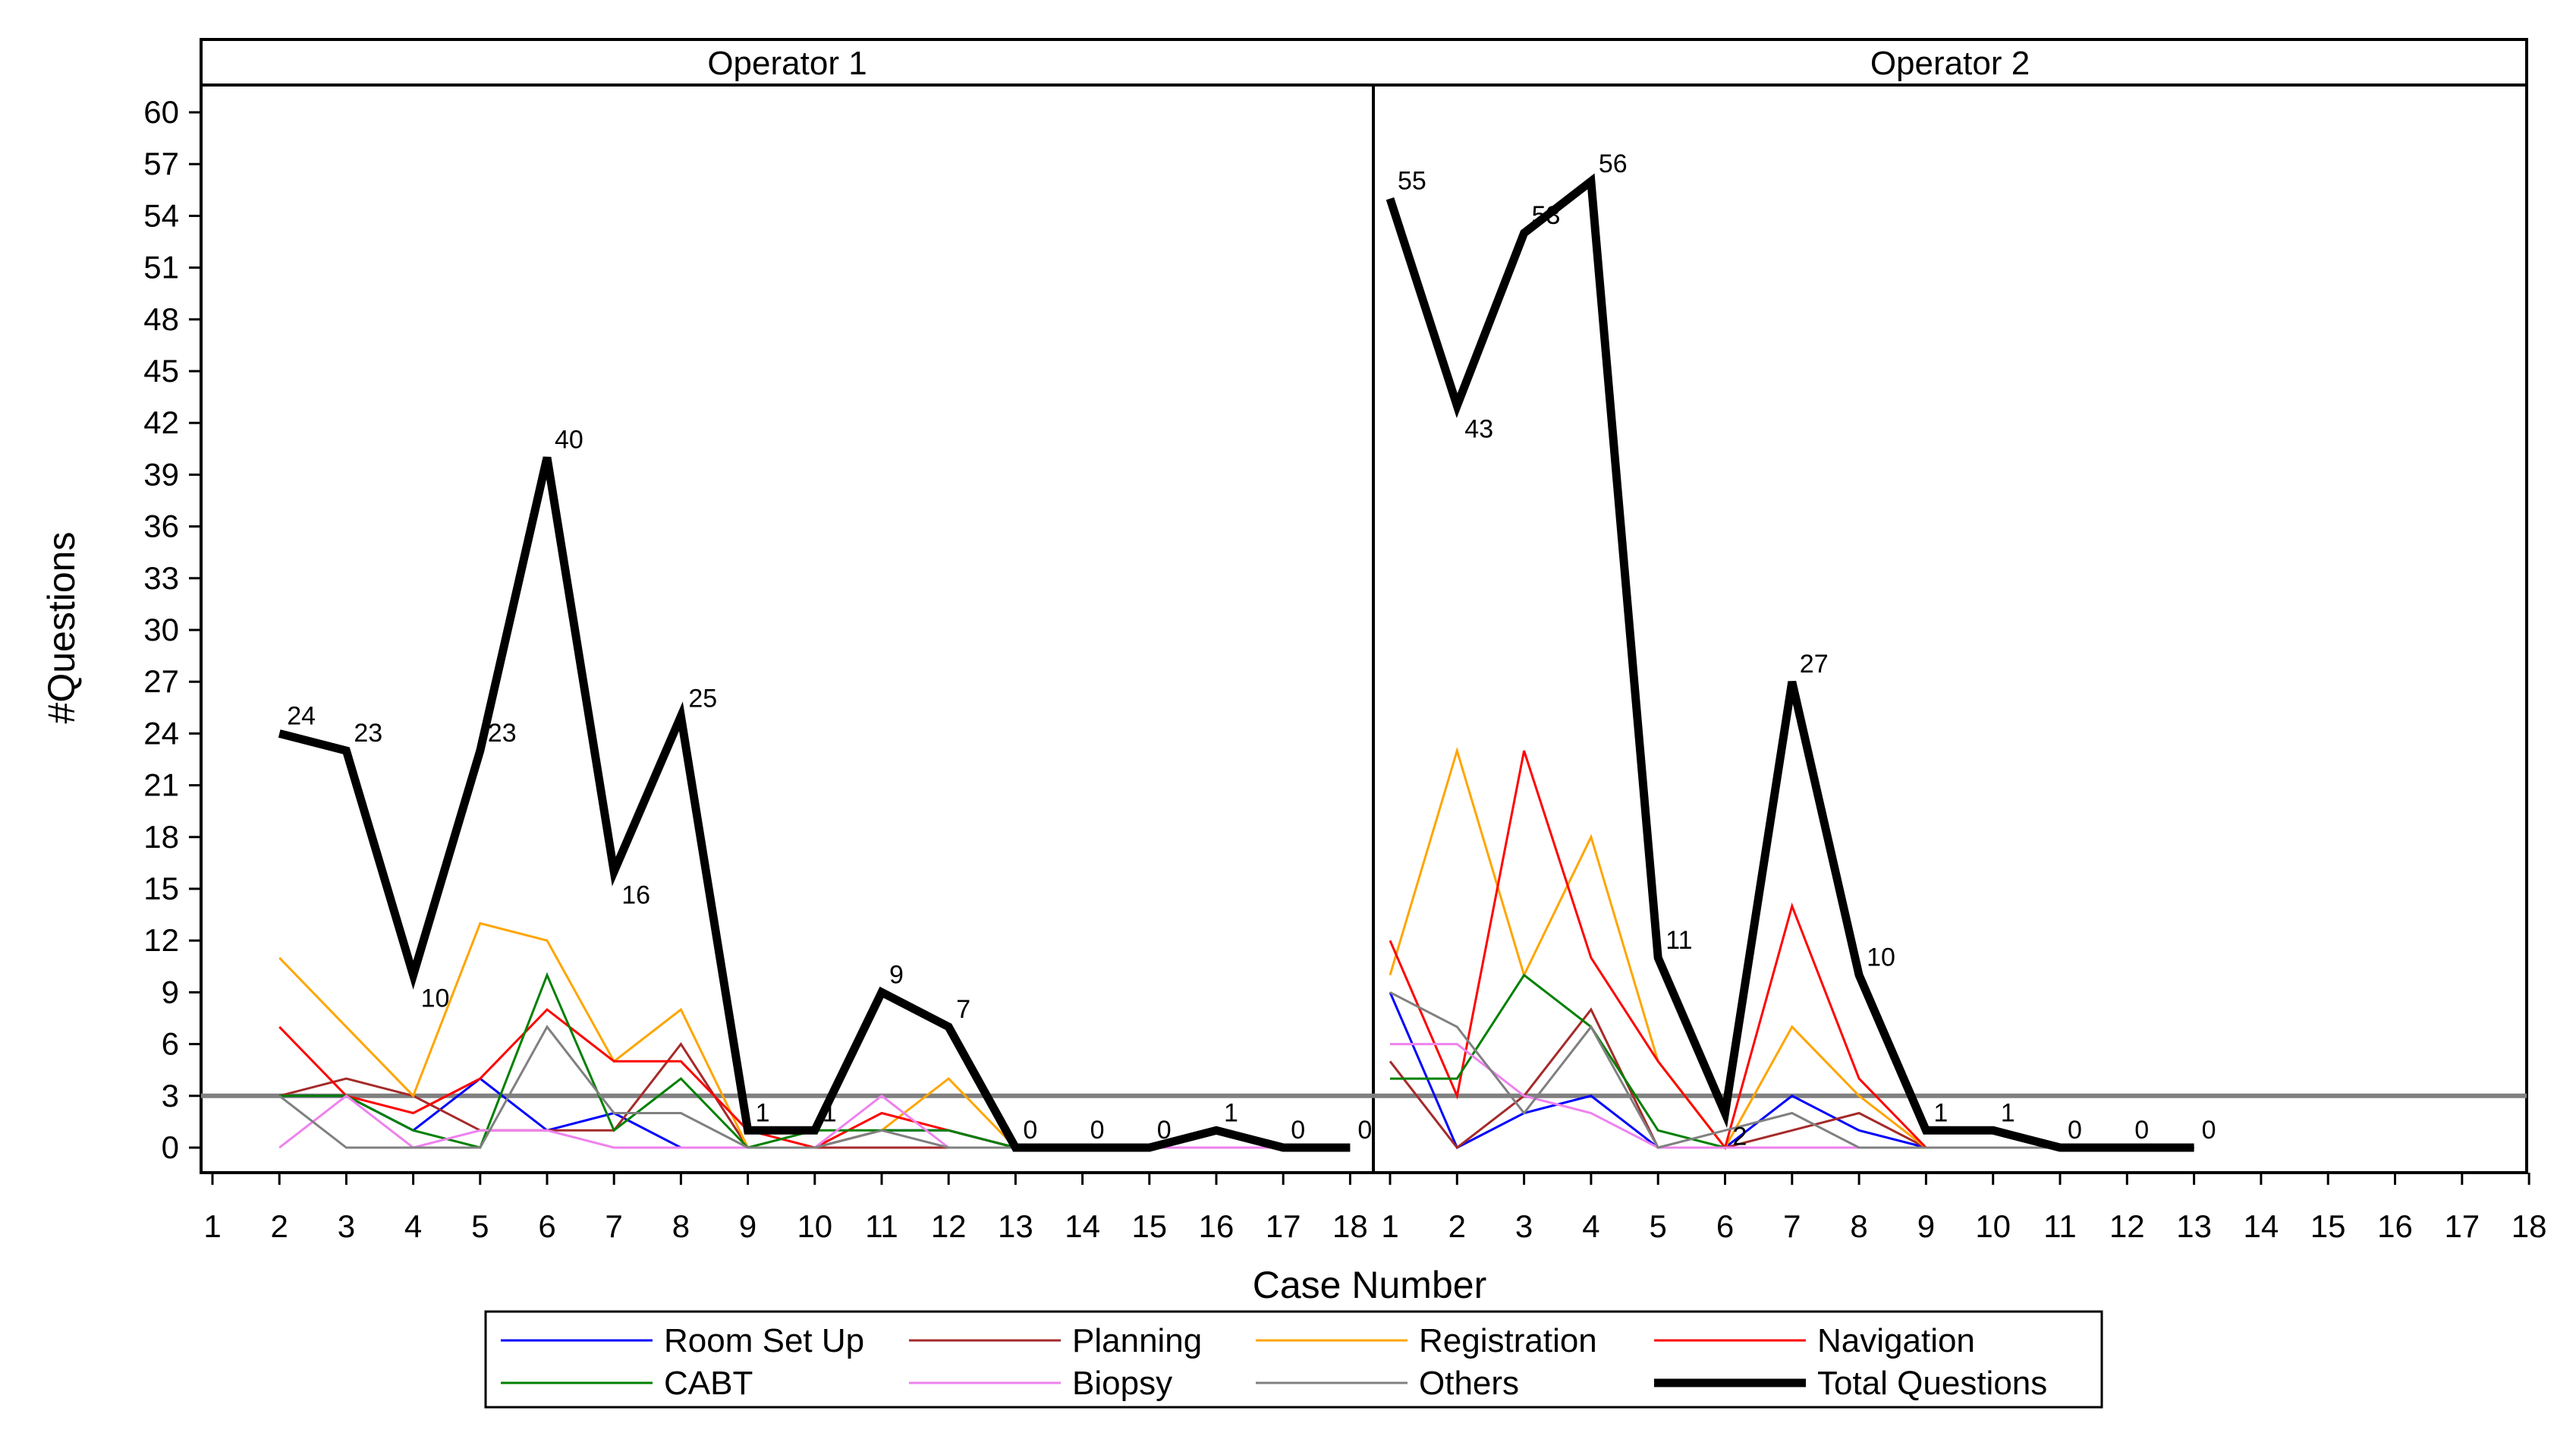 Image resolution: width=2576 pixels, height=1433 pixels. What do you see at coordinates (161, 267) in the screenshot?
I see `y-tick-label: 51` at bounding box center [161, 267].